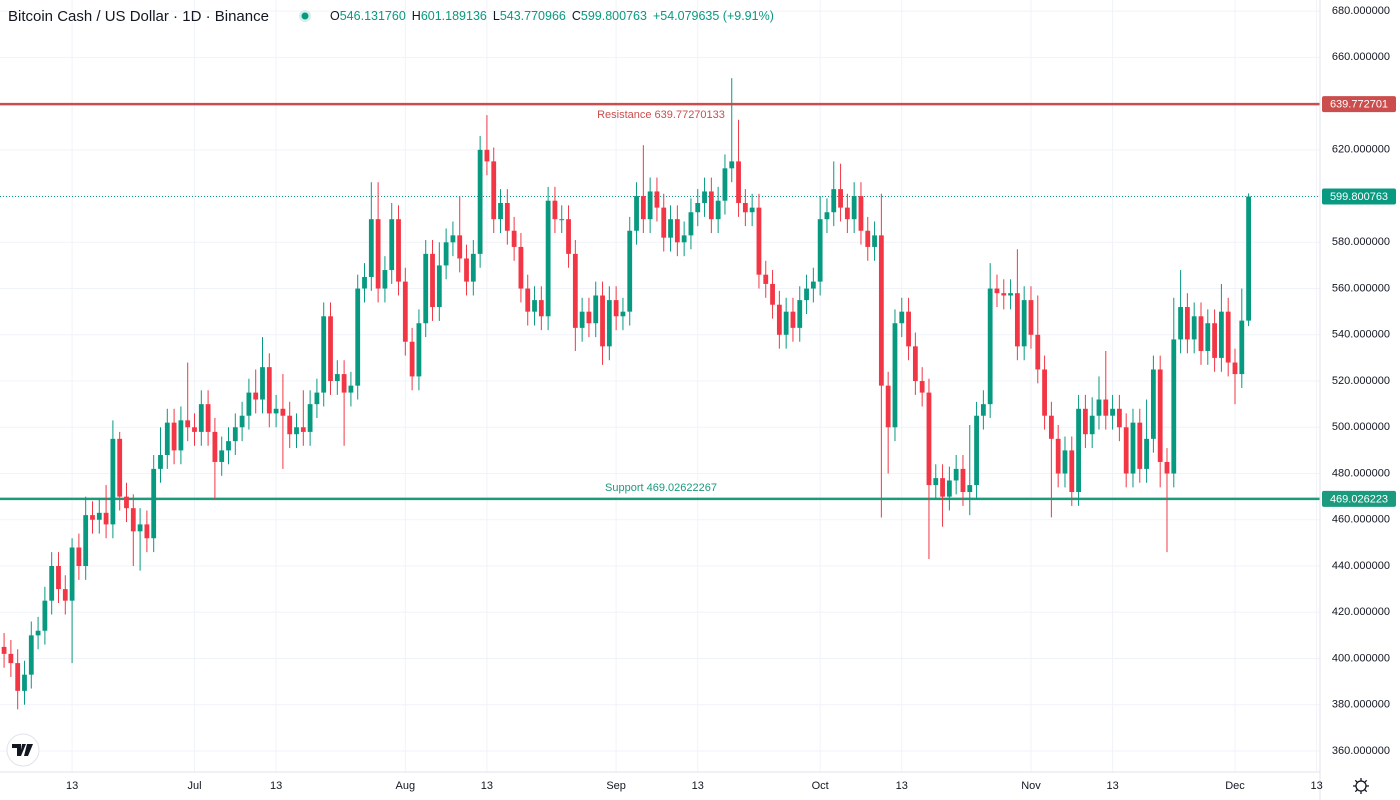 This screenshot has height=800, width=1400. I want to click on x-tick-label: Oct, so click(820, 786).